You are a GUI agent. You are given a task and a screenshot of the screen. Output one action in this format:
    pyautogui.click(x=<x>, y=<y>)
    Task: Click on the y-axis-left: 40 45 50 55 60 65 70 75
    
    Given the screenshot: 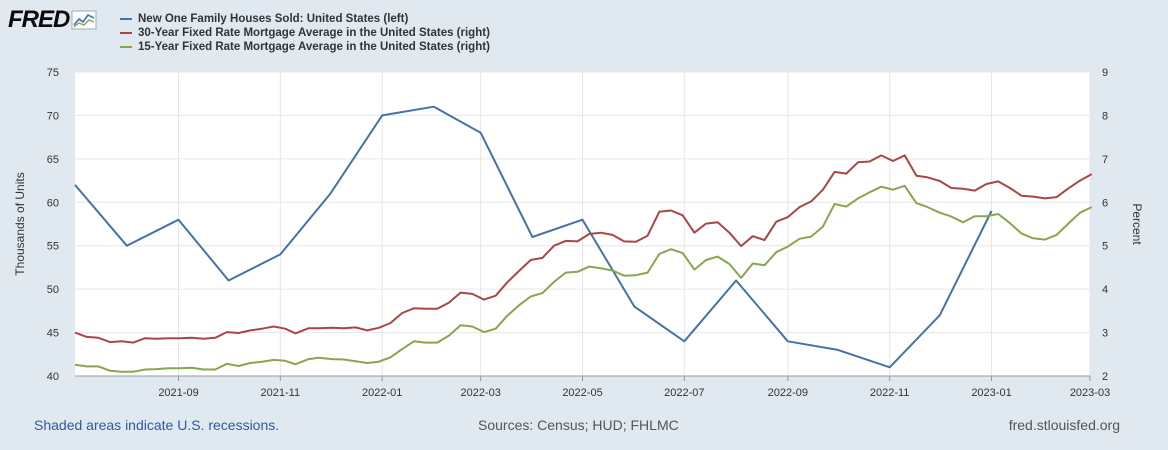 What is the action you would take?
    pyautogui.click(x=53, y=225)
    